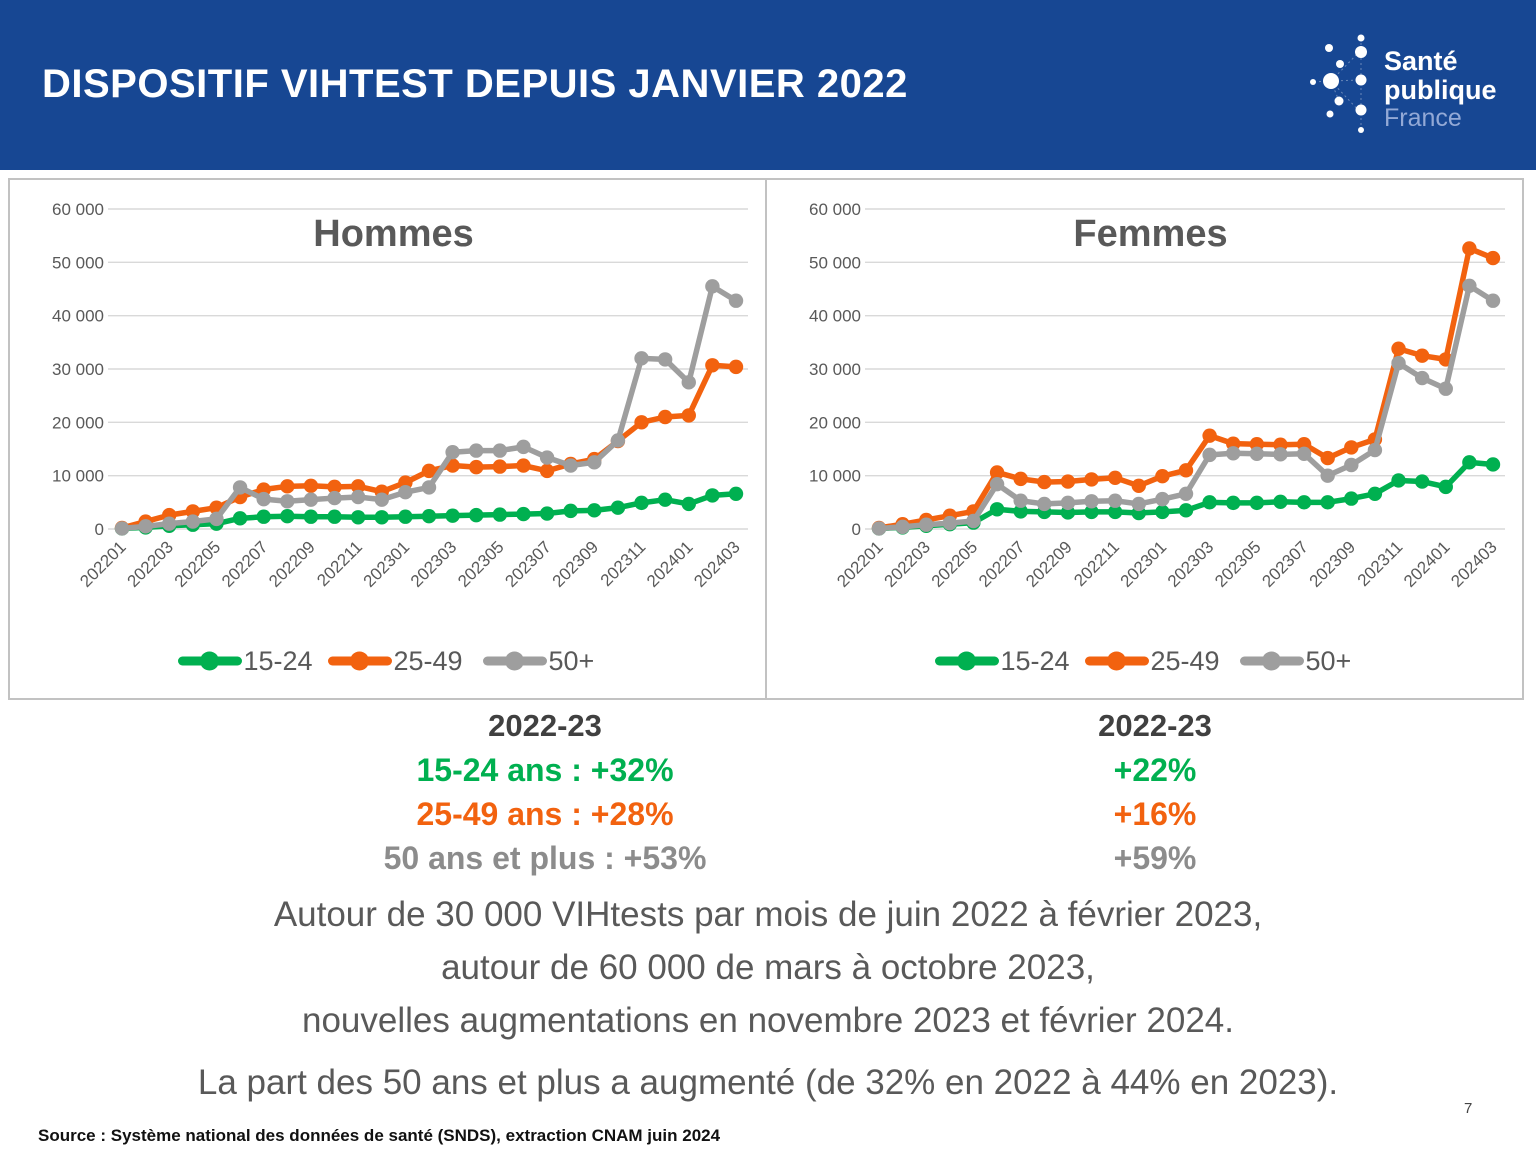  I want to click on y-tick-label: 50 000, so click(78, 262).